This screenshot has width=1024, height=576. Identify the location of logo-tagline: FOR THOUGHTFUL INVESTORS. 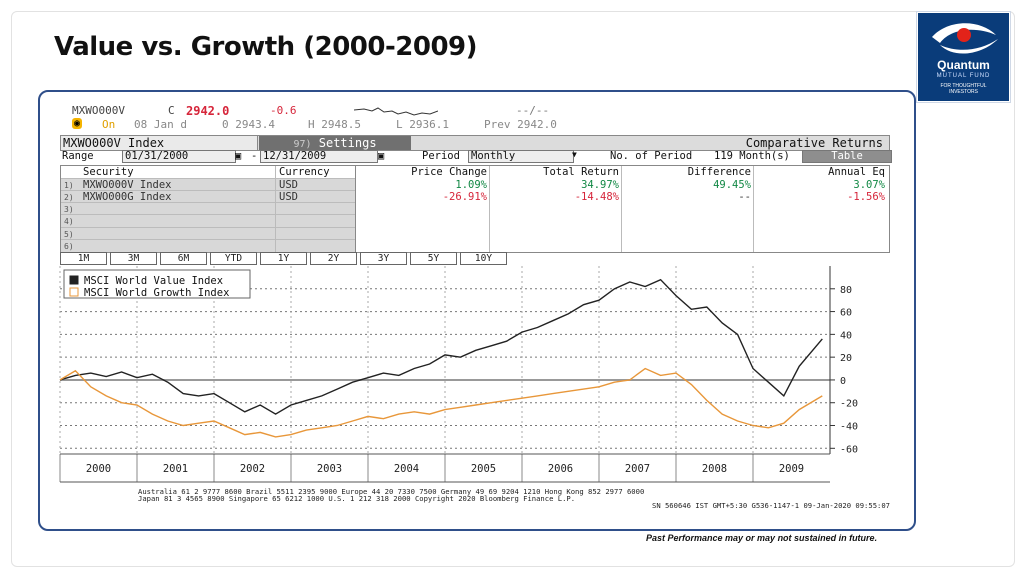
(963, 89).